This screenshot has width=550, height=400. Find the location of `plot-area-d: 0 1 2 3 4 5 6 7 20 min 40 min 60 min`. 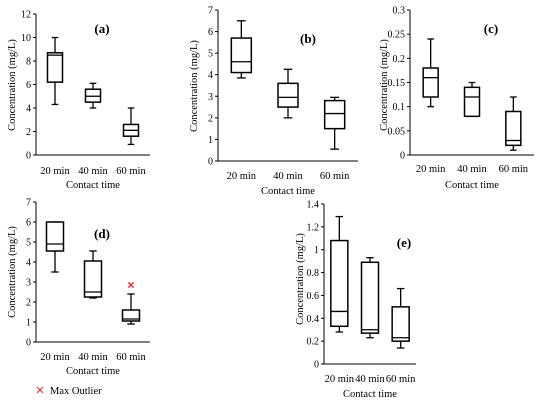

plot-area-d: 0 1 2 3 4 5 6 7 20 min 40 min 60 min is located at coordinates (88, 280).